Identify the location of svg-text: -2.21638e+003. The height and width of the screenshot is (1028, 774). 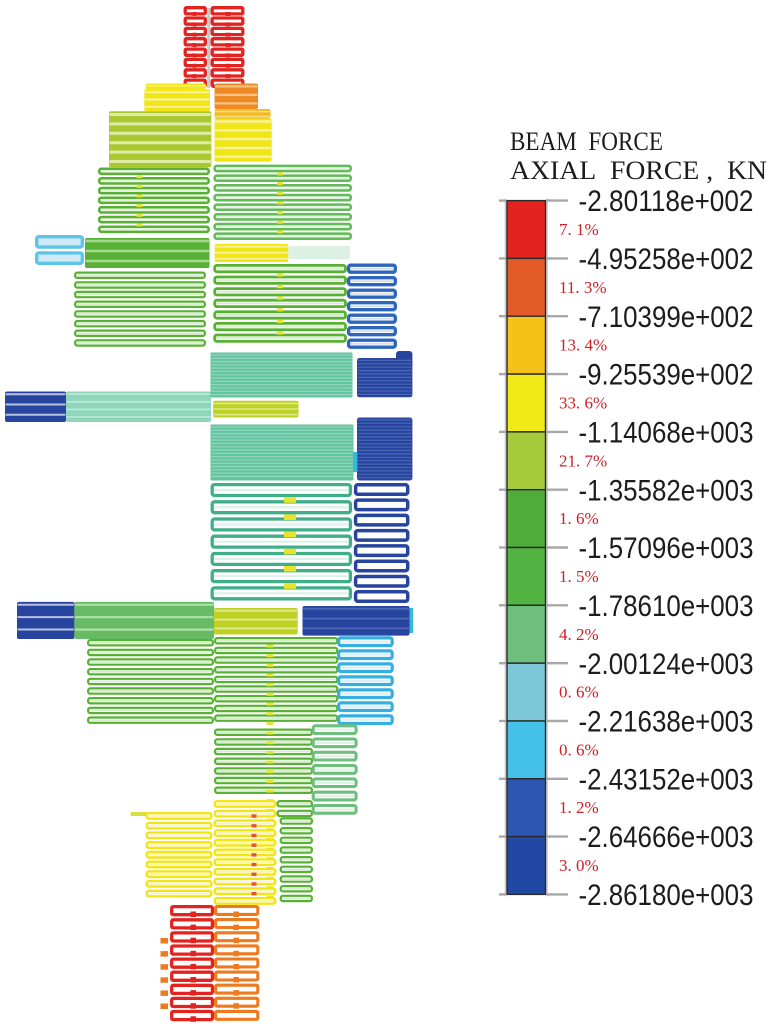
(666, 722).